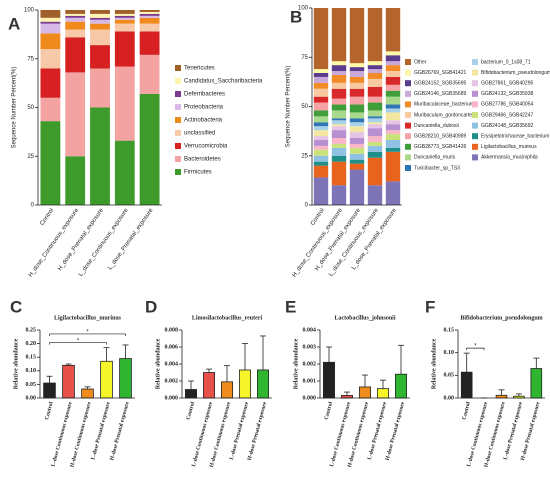  I want to click on y-tick-label: 0.00, so click(449, 398).